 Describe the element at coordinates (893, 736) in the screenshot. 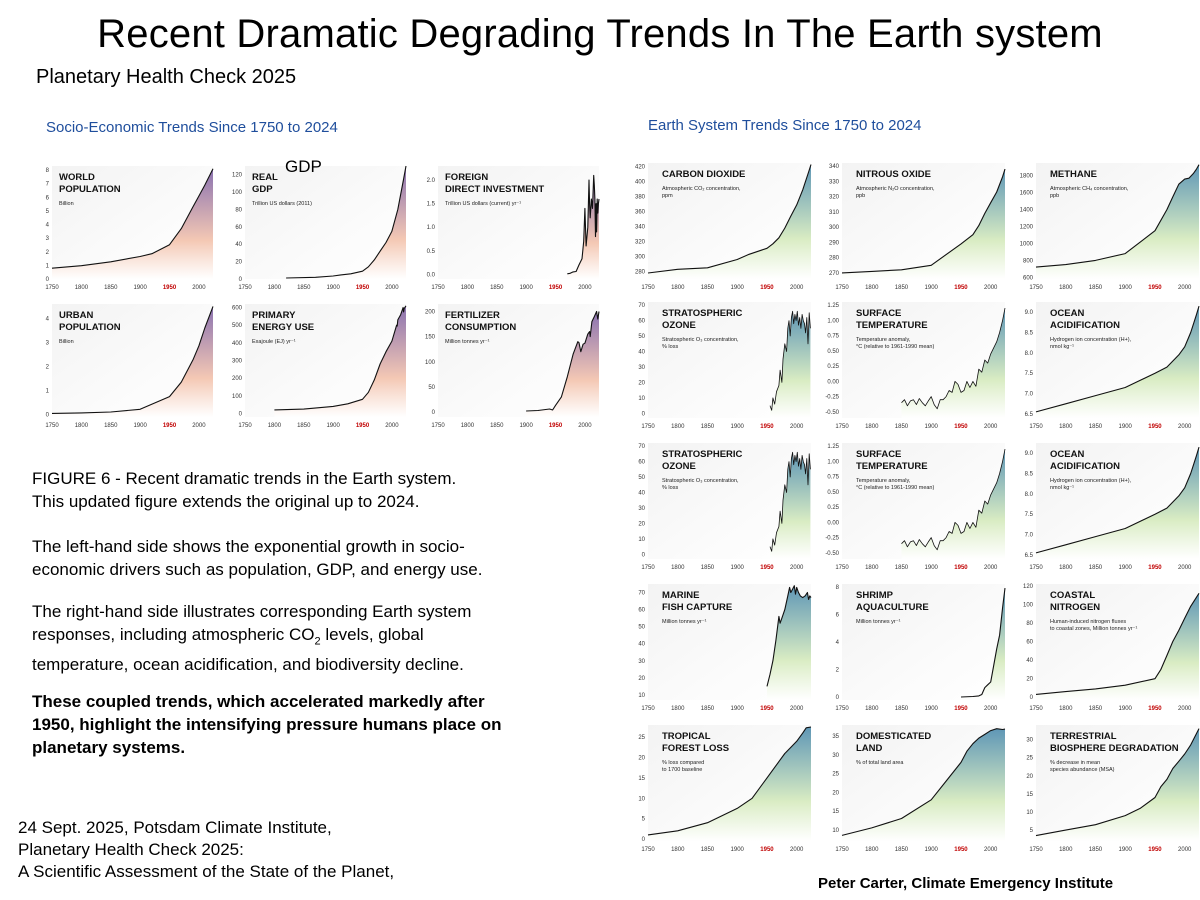

I see `chart-title: DOMESTICATED` at that location.